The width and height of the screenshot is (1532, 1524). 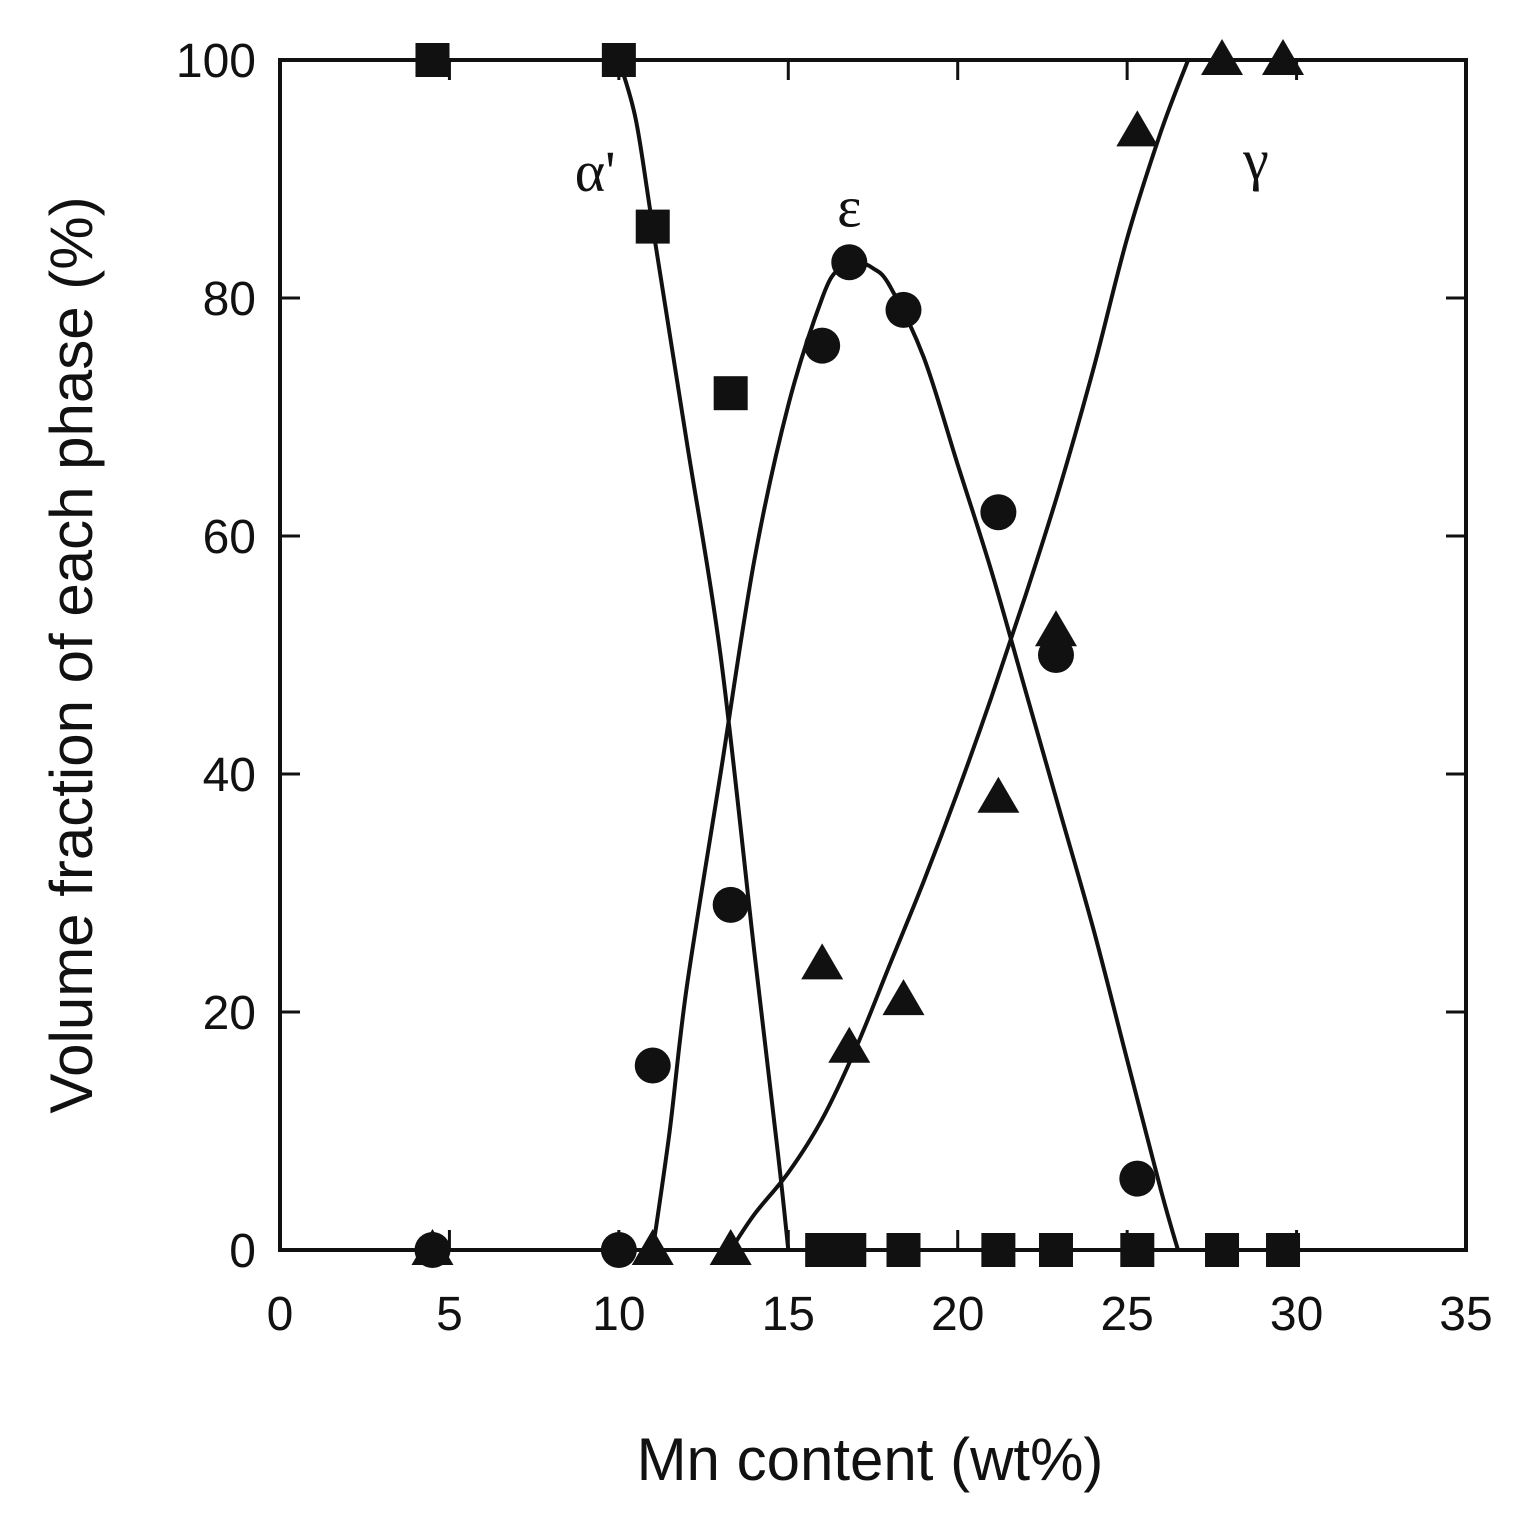 I want to click on x-tick-label: 25, so click(x=1126, y=1314).